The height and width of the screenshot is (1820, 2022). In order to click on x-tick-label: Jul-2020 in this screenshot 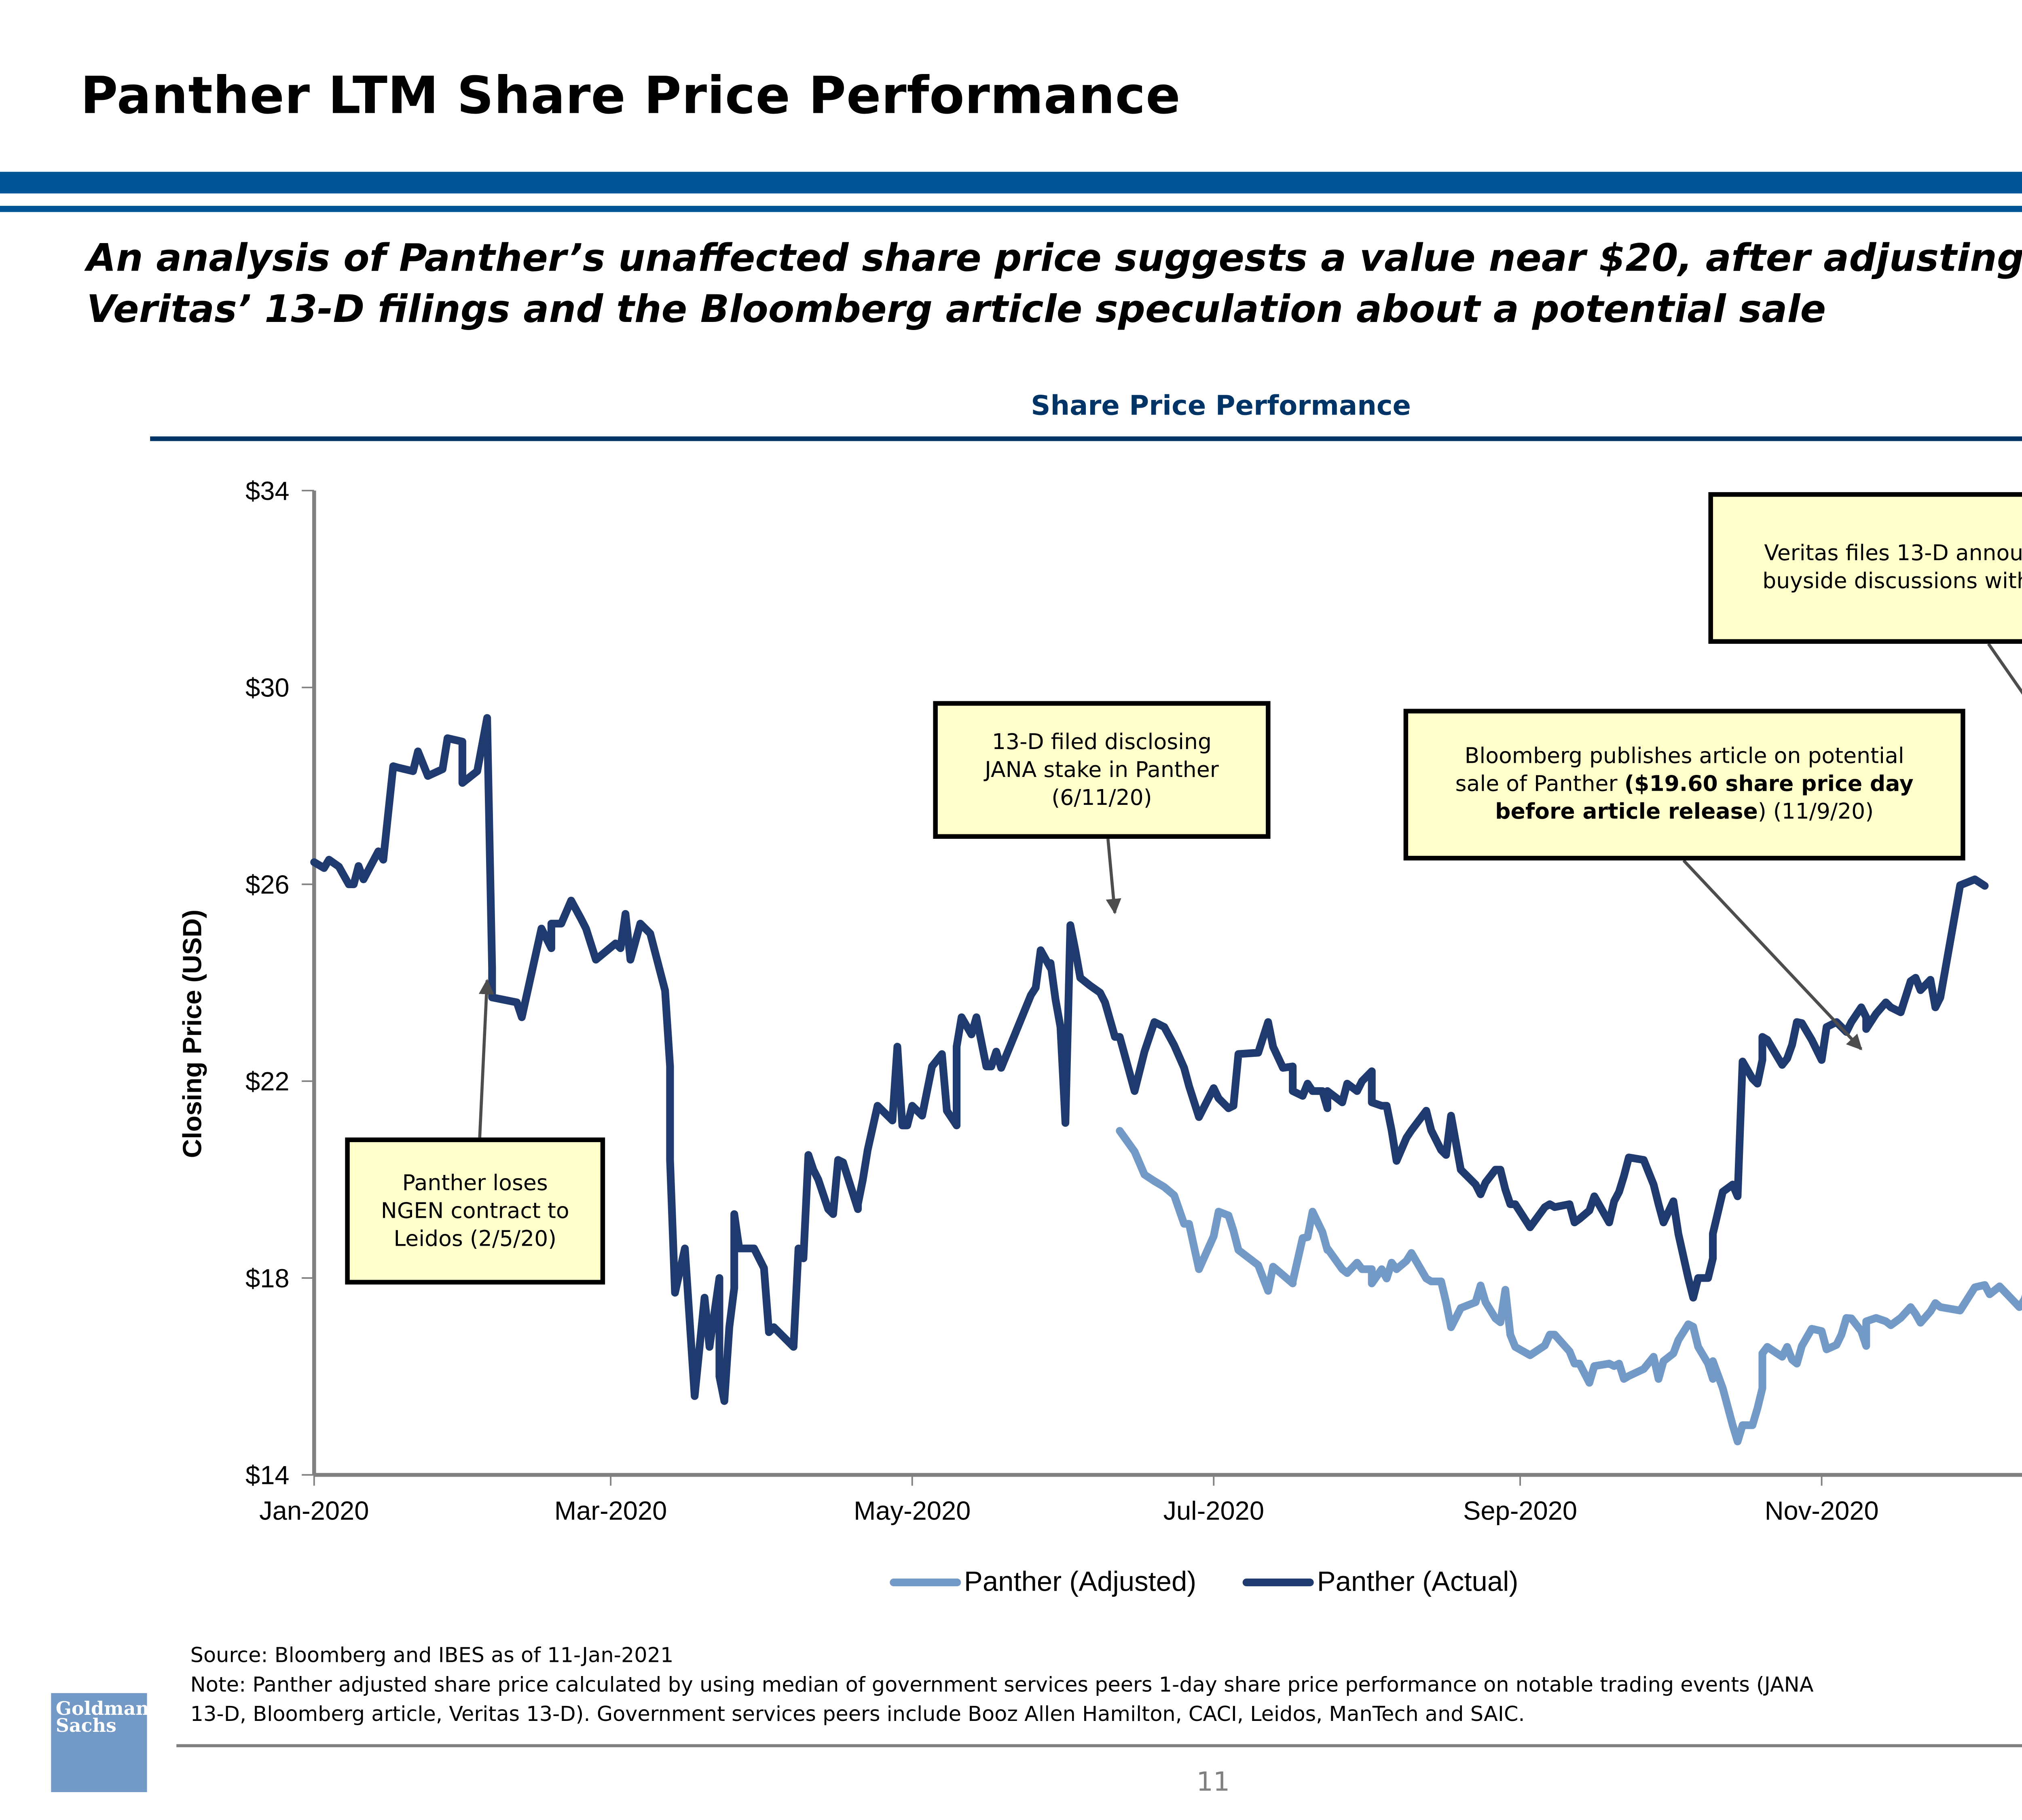, I will do `click(1213, 1511)`.